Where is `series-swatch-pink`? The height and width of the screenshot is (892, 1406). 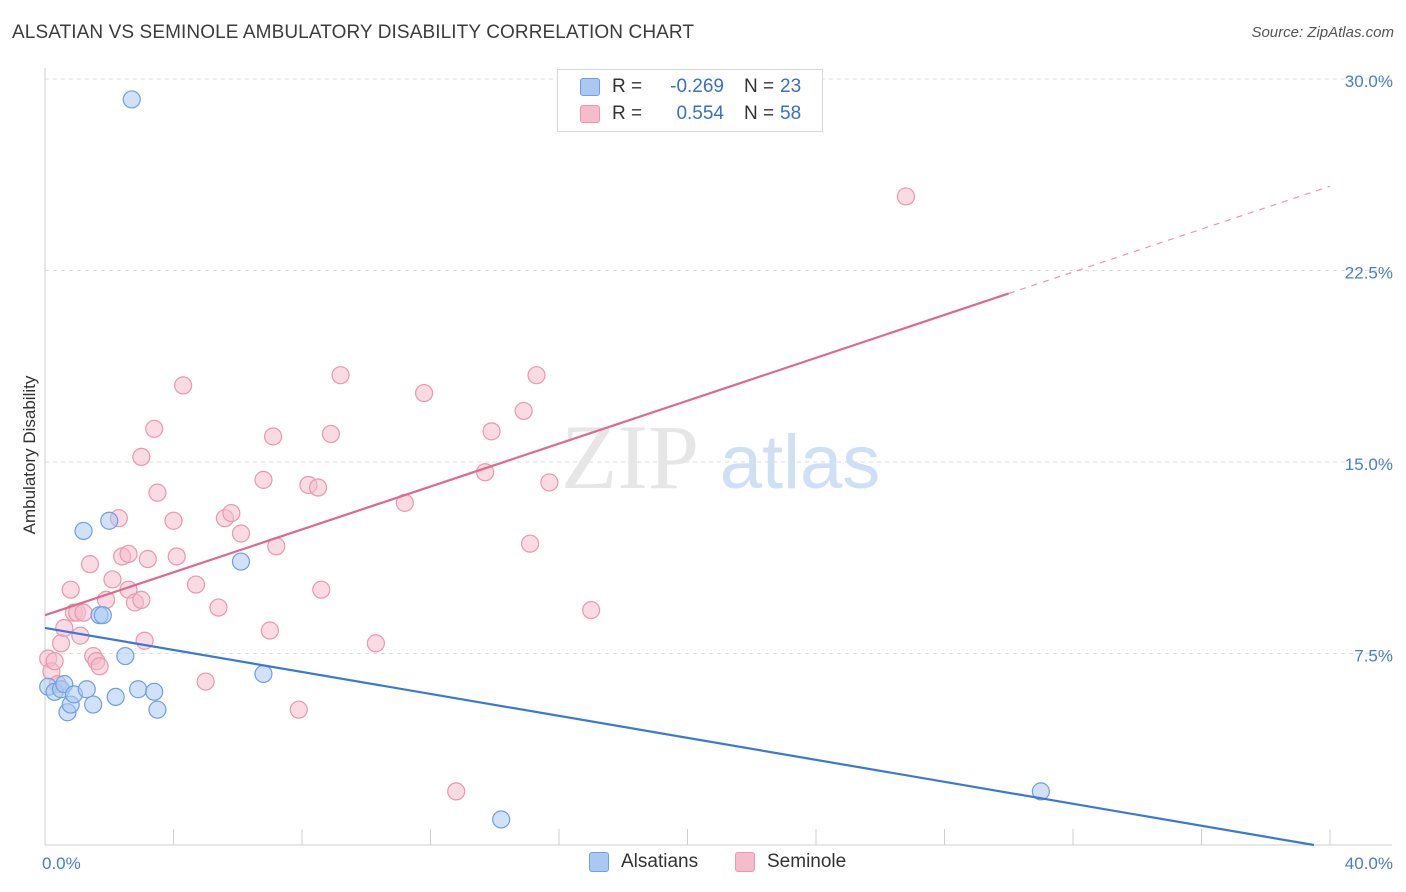
series-swatch-pink is located at coordinates (745, 862).